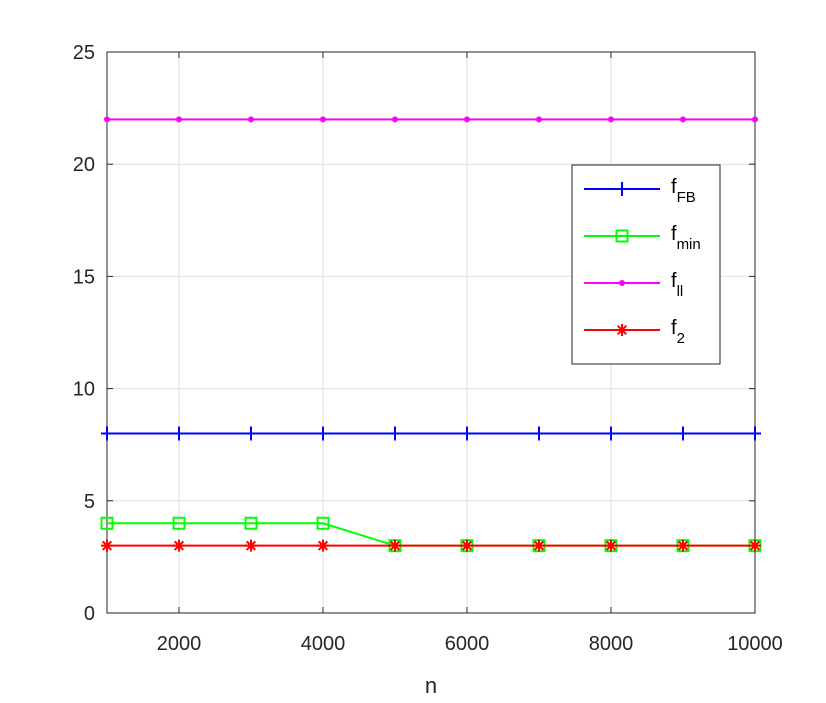  I want to click on series-f-fb, so click(431, 433).